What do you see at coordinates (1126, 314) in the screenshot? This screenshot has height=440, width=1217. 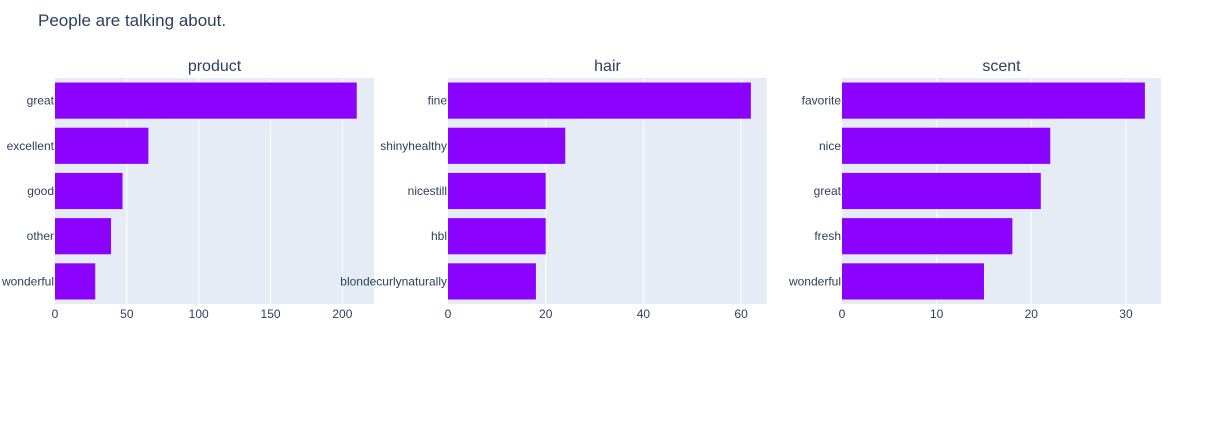 I see `x-tick-label-scent: 30` at bounding box center [1126, 314].